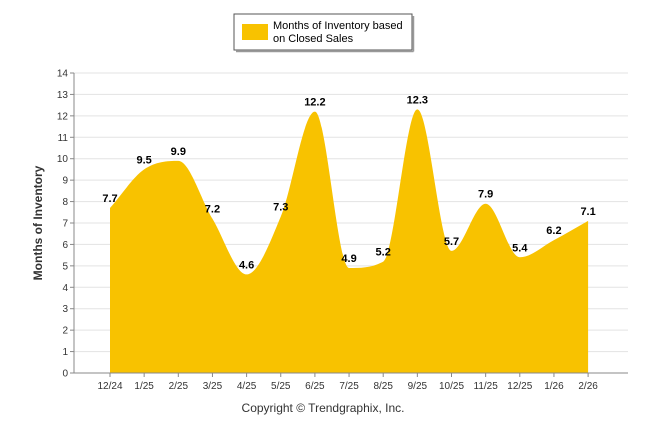 The width and height of the screenshot is (646, 434). Describe the element at coordinates (281, 386) in the screenshot. I see `x-tick-label: 5/25` at that location.